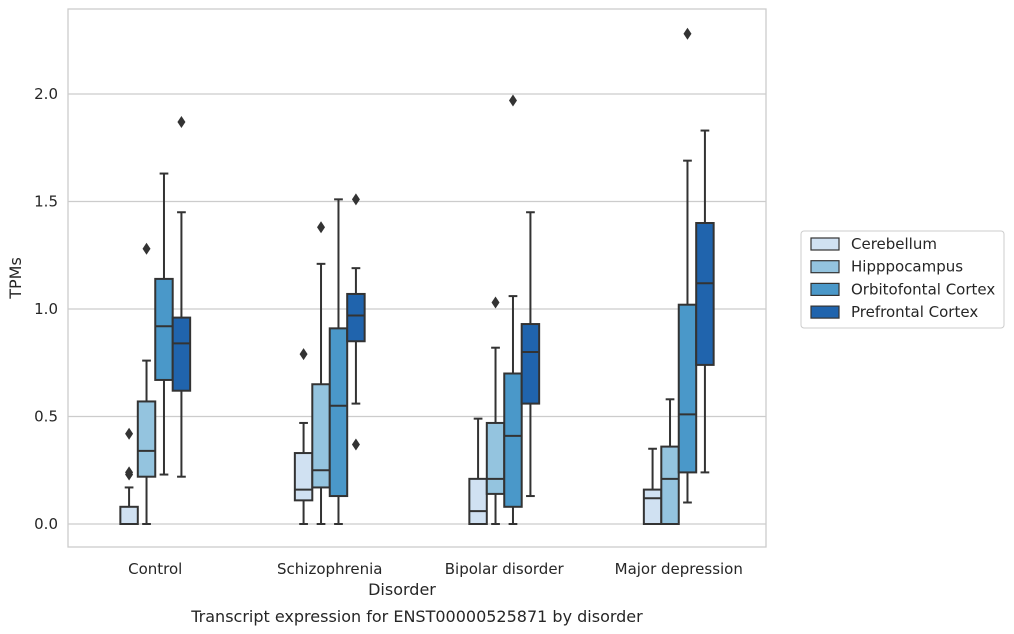 The image size is (1014, 634). I want to click on y-axis-label: TPMs, so click(15, 278).